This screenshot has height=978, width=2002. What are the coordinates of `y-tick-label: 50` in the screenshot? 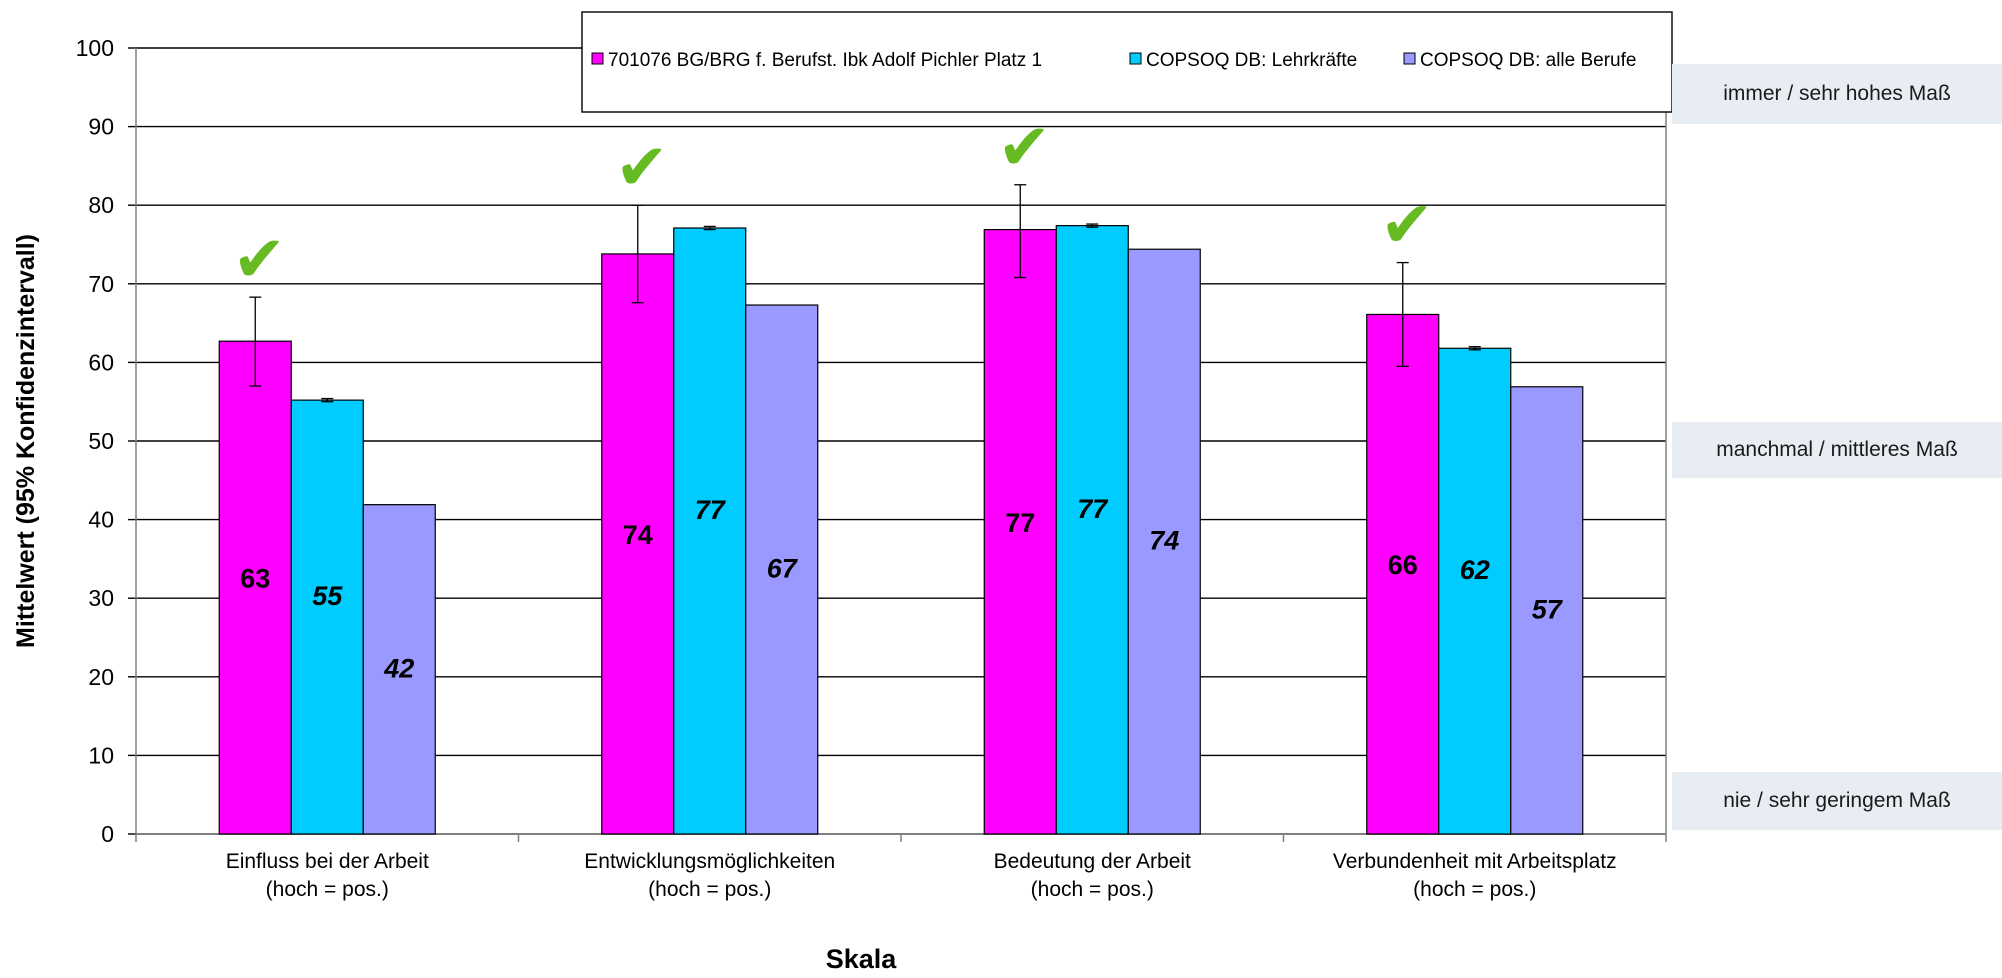 It's located at (101, 441).